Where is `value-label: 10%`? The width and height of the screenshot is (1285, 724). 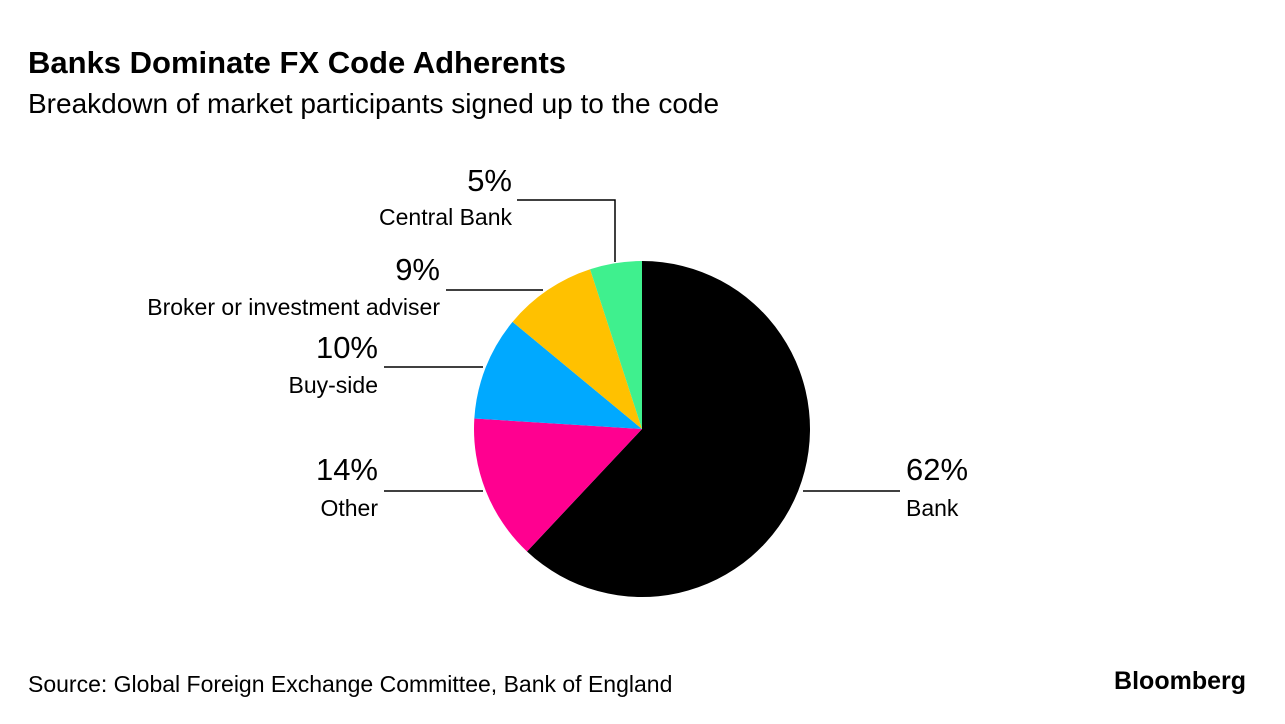 value-label: 10% is located at coordinates (347, 347).